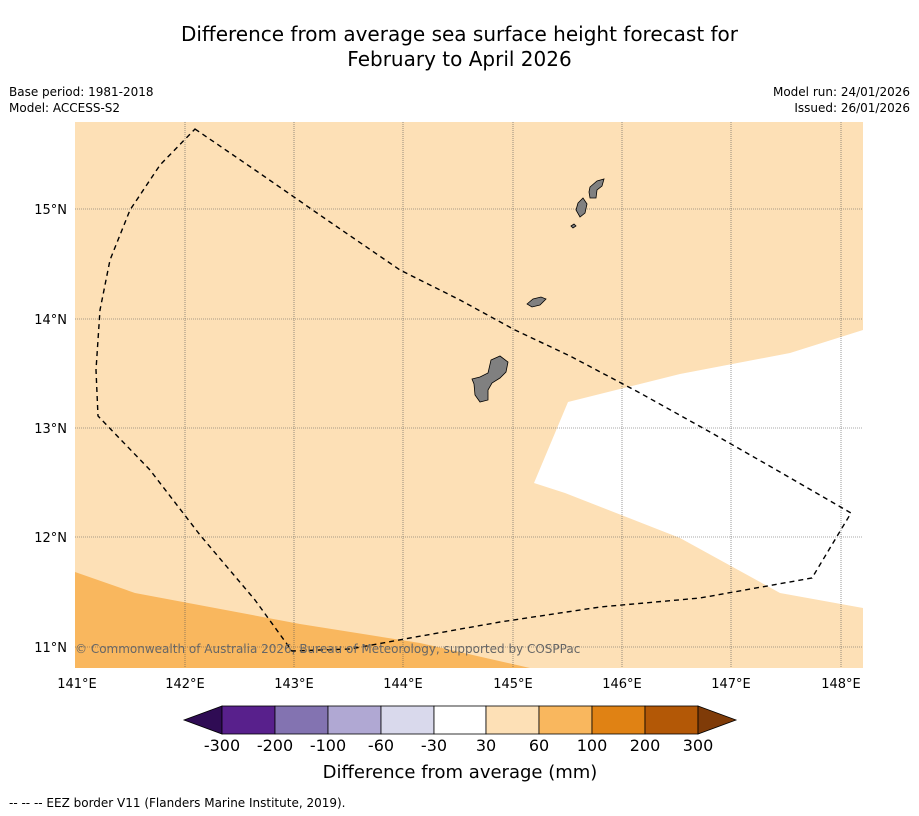  What do you see at coordinates (536, 302) in the screenshot?
I see `rota-island` at bounding box center [536, 302].